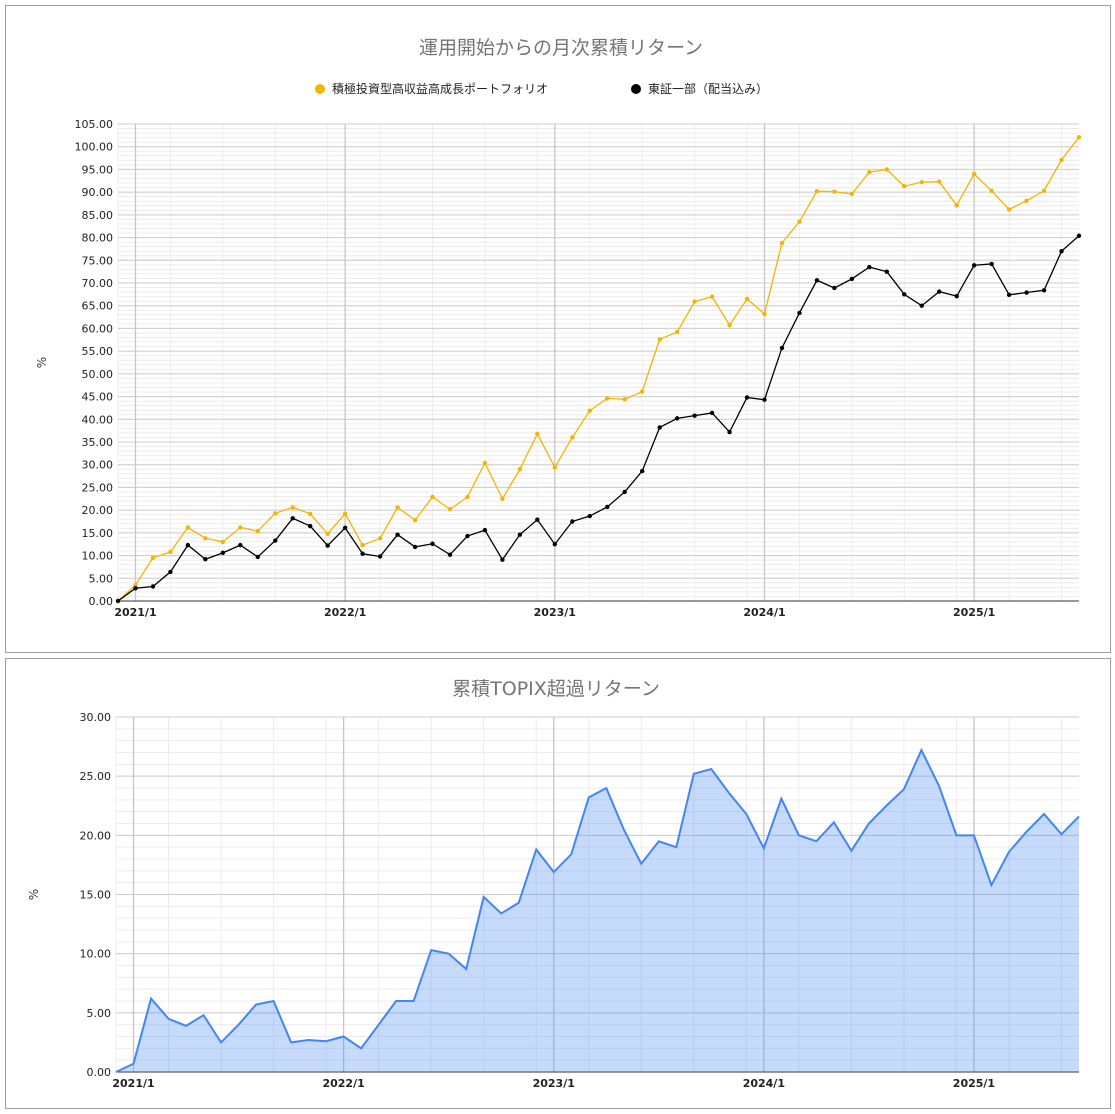  I want to click on x-tick-label: 2025/1, so click(974, 1083).